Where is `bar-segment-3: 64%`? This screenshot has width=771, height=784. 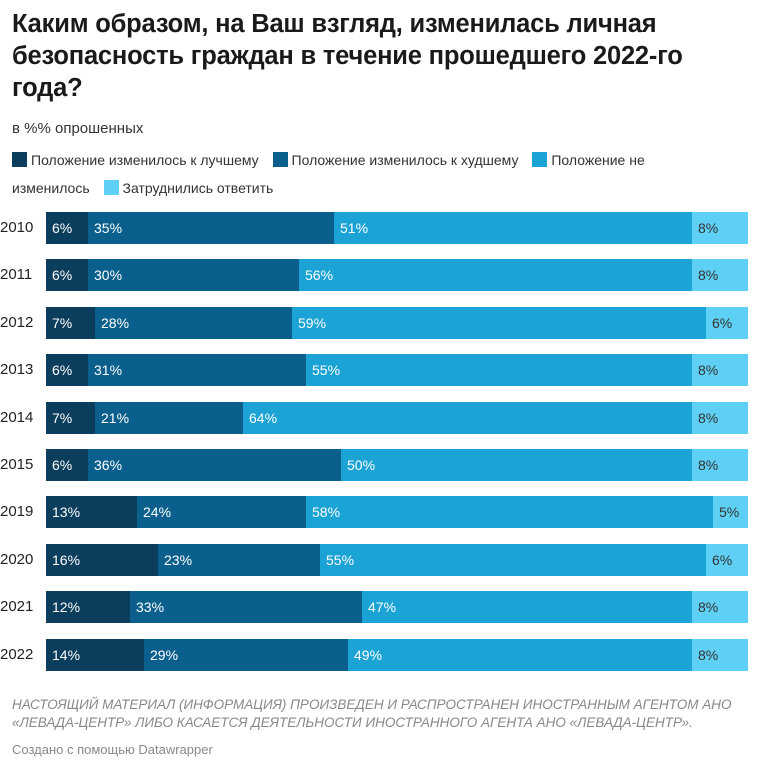 bar-segment-3: 64% is located at coordinates (467, 417).